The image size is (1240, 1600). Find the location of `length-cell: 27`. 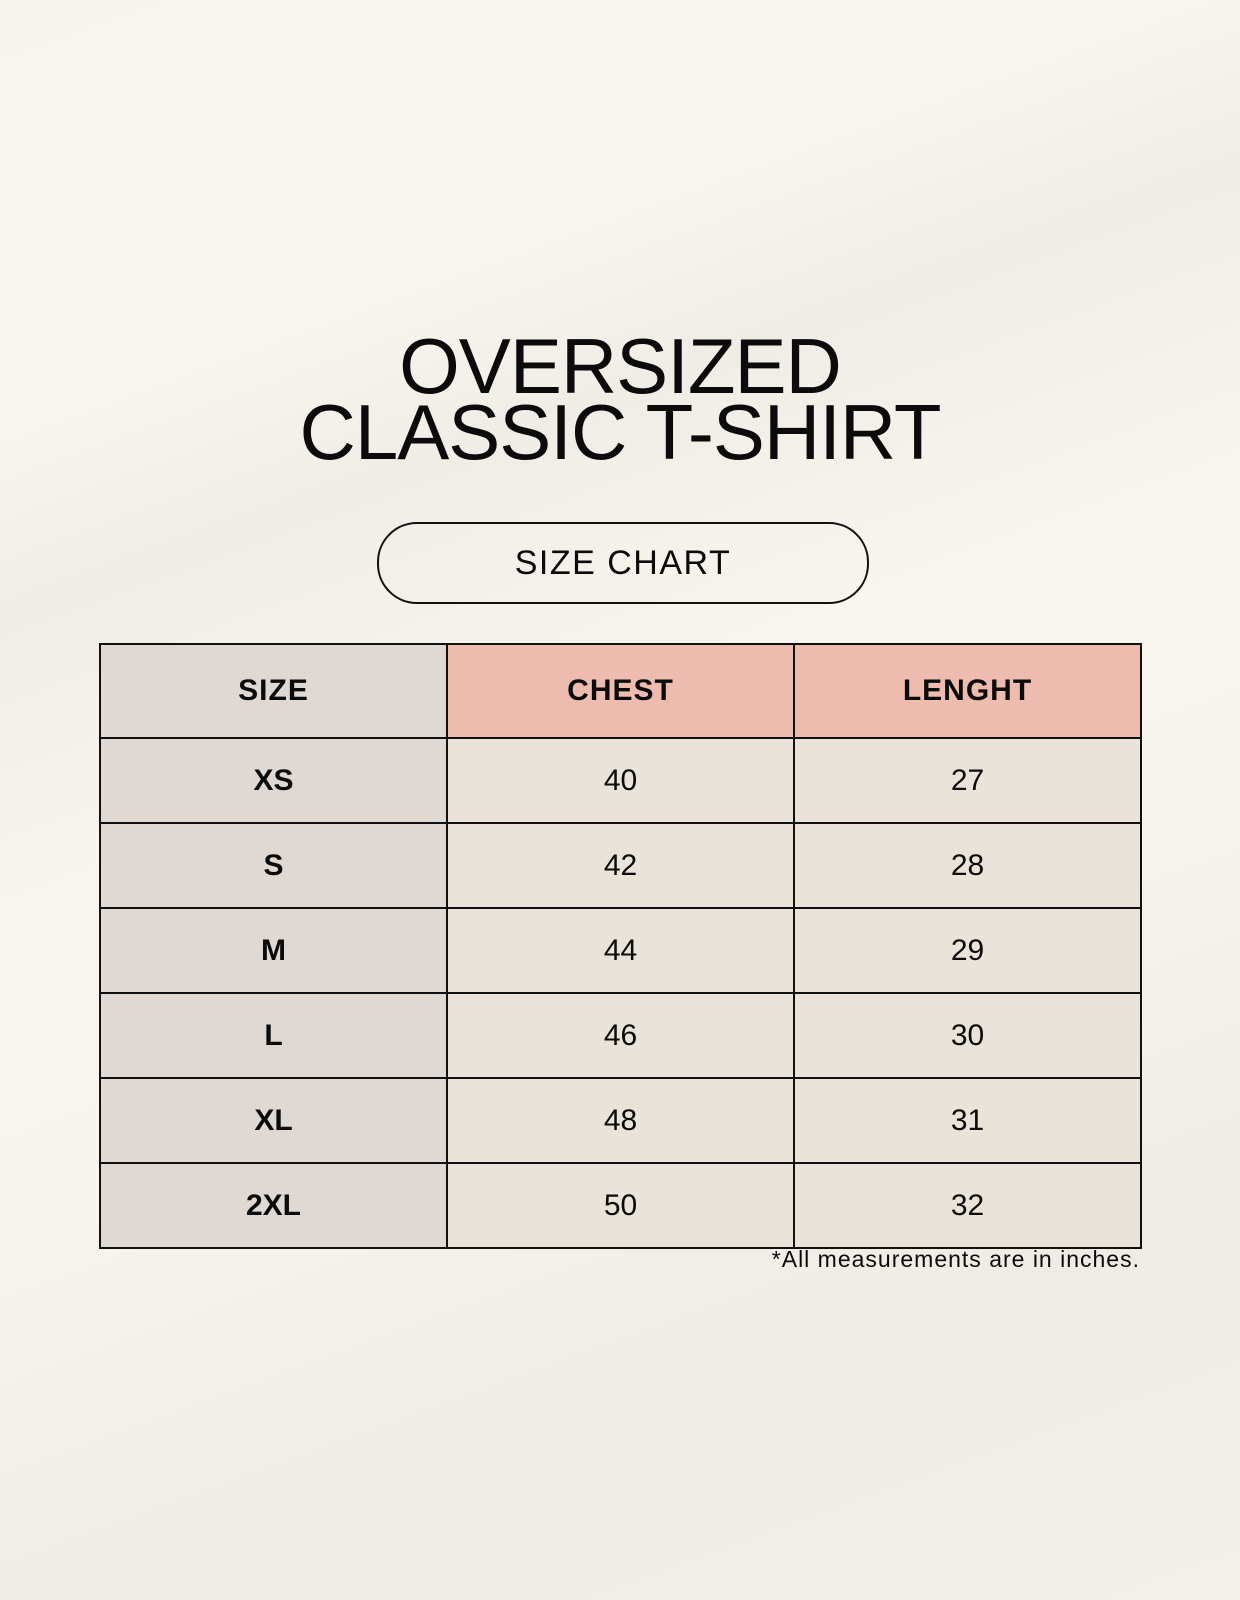

length-cell: 27 is located at coordinates (967, 780).